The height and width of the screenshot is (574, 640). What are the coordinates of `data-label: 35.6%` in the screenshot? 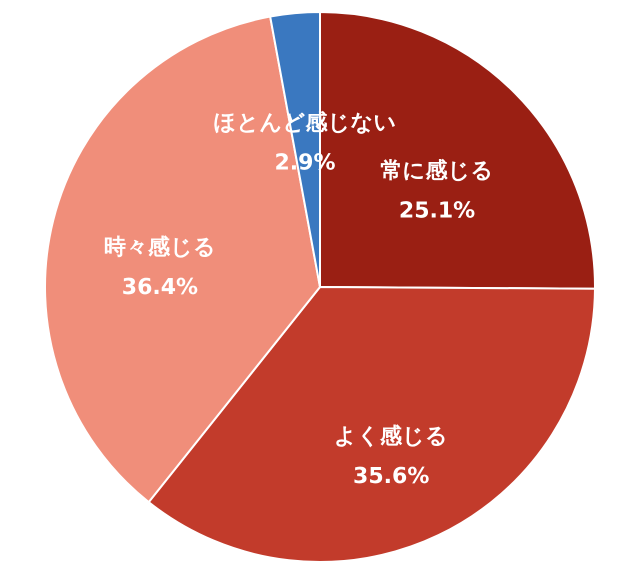 It's located at (391, 476).